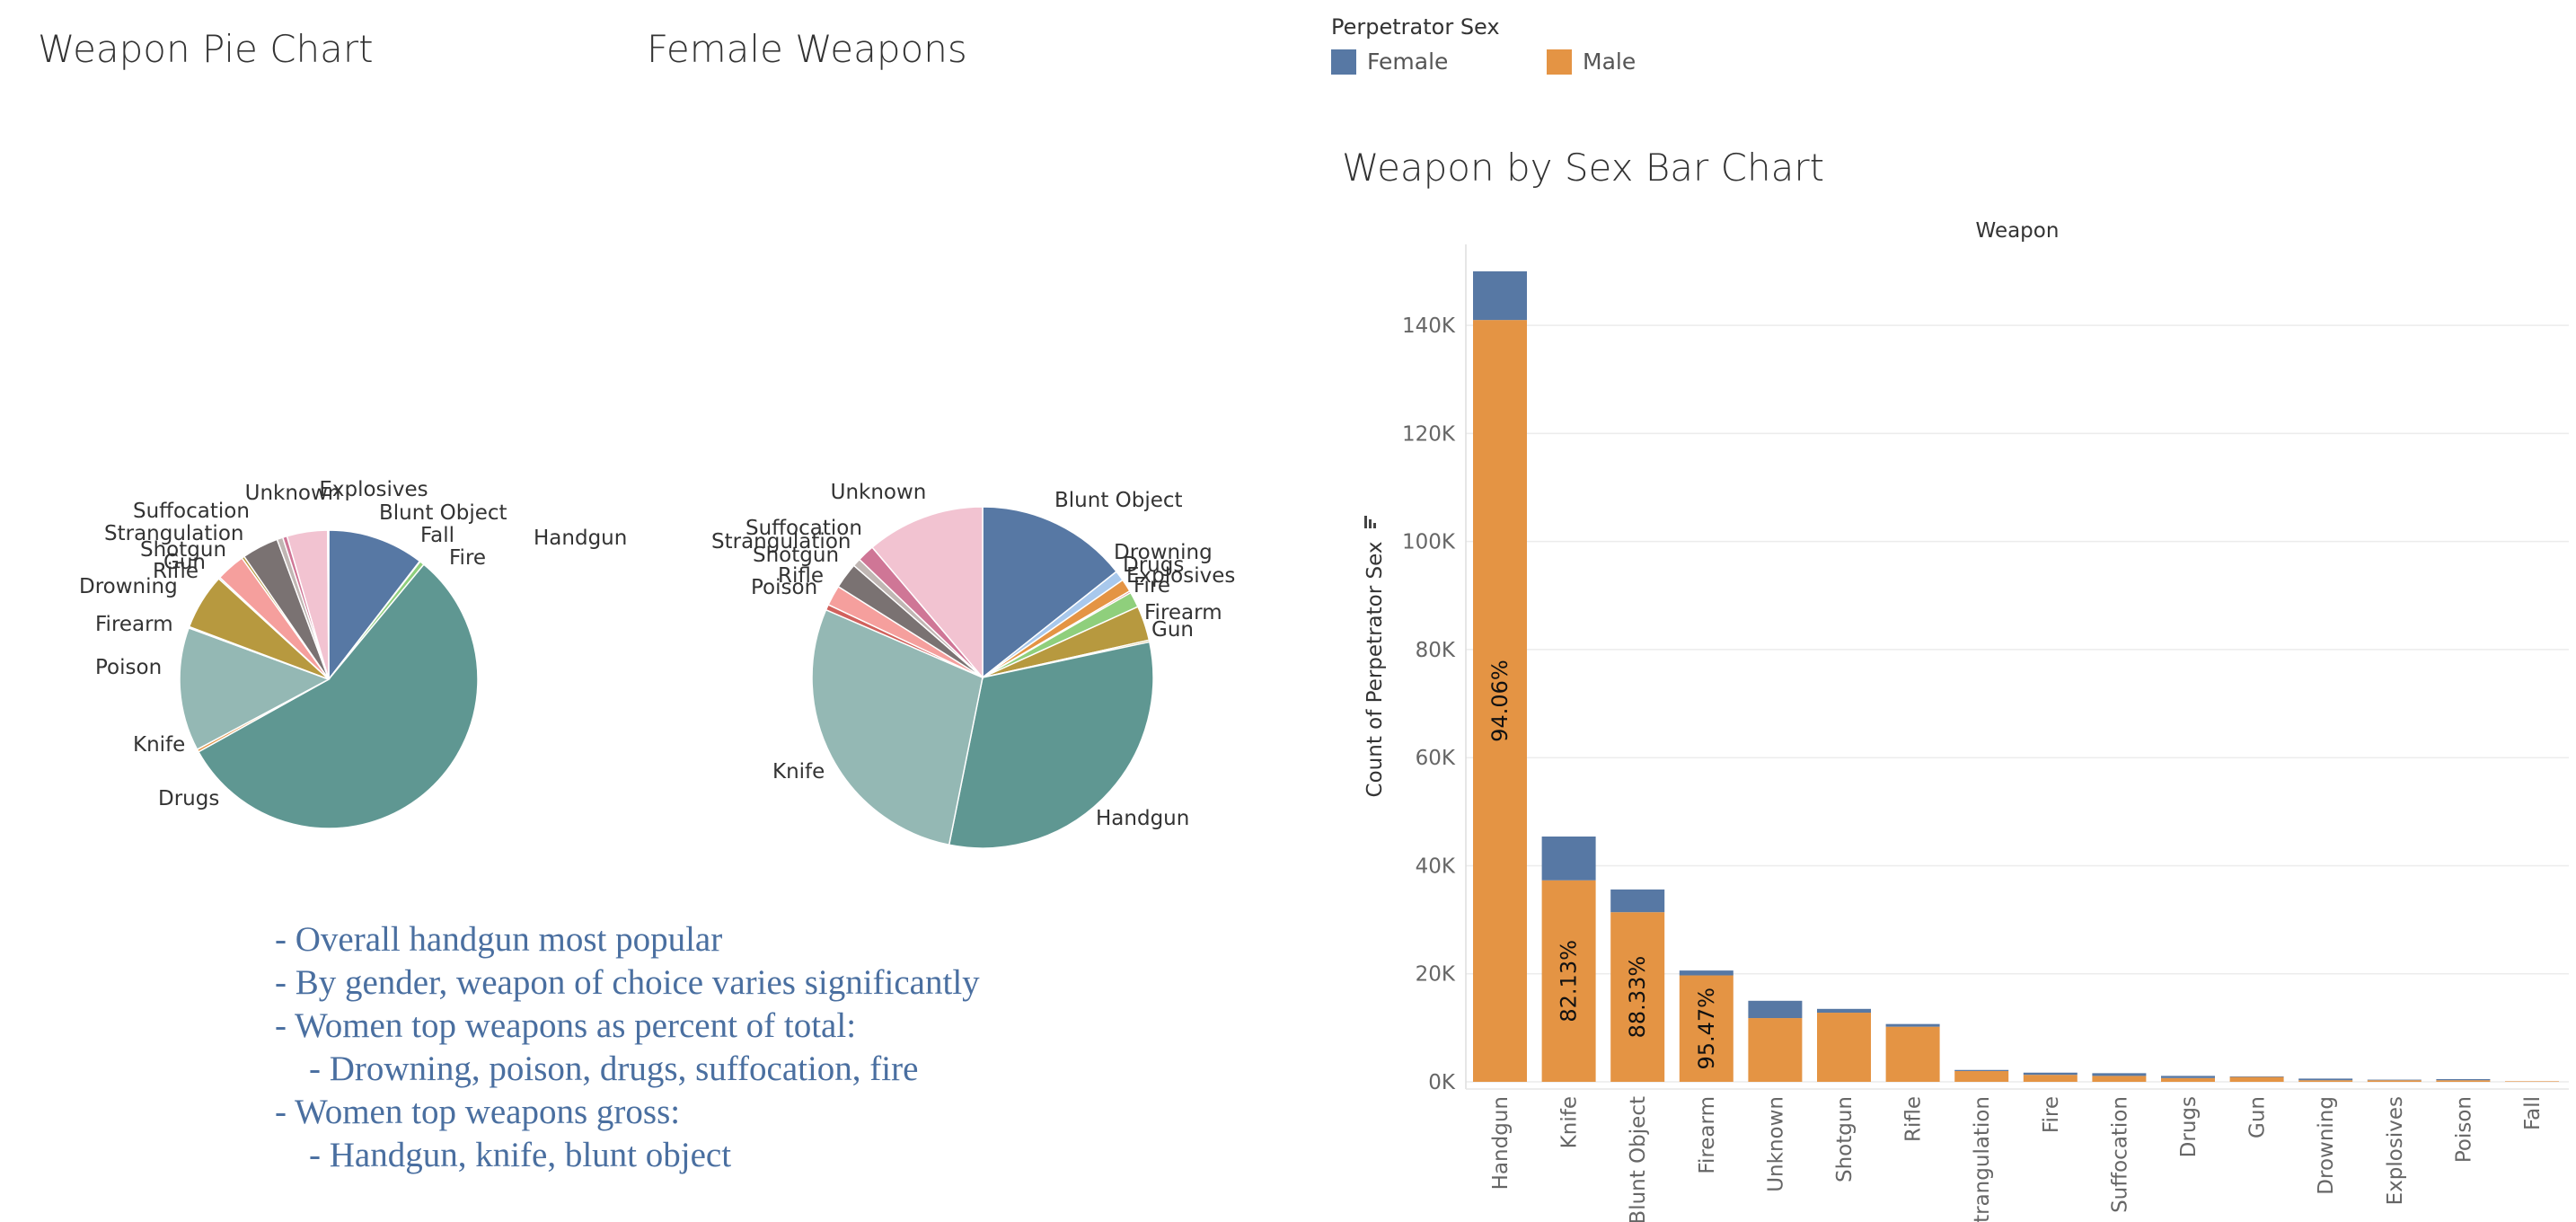 This screenshot has height=1222, width=2576. I want to click on pie2-slice-handgun, so click(1051, 745).